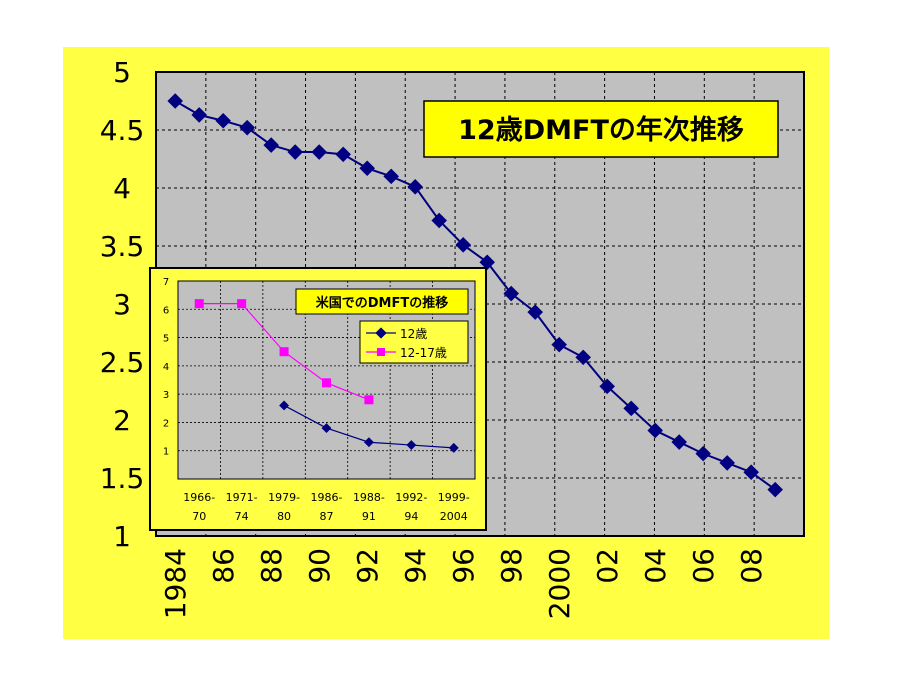  I want to click on main-x-tick-label: 1984, so click(175, 583).